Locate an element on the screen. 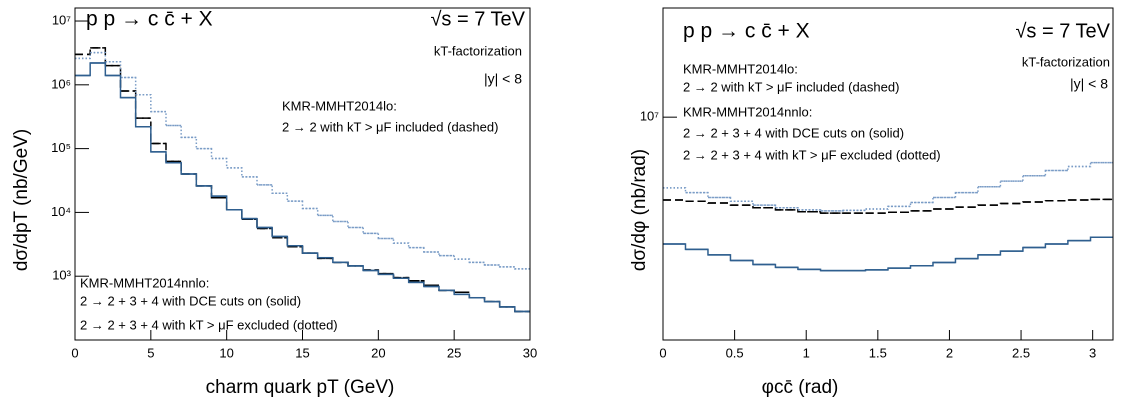 The image size is (1123, 408). x-tick-label: 10 is located at coordinates (226, 352).